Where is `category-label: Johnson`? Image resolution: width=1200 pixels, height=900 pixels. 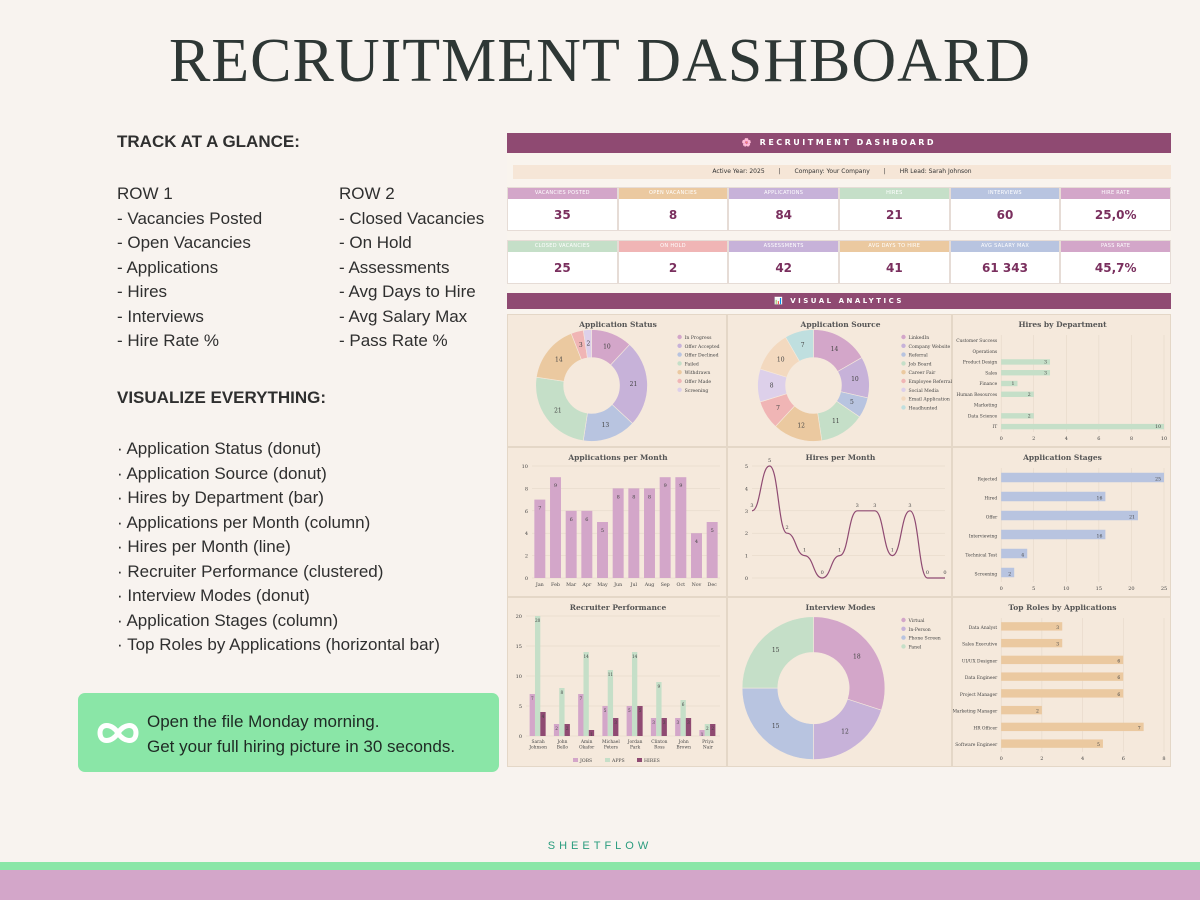 category-label: Johnson is located at coordinates (537, 748).